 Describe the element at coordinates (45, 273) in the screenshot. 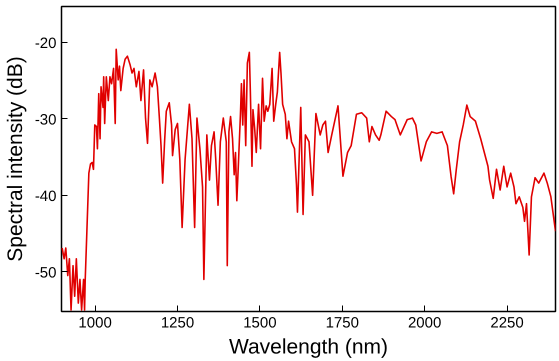

I see `y-tick-label: -50` at that location.